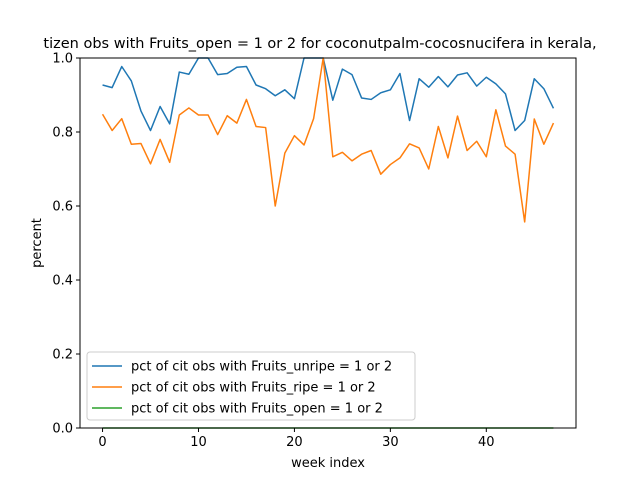  I want to click on legend-box, so click(251, 386).